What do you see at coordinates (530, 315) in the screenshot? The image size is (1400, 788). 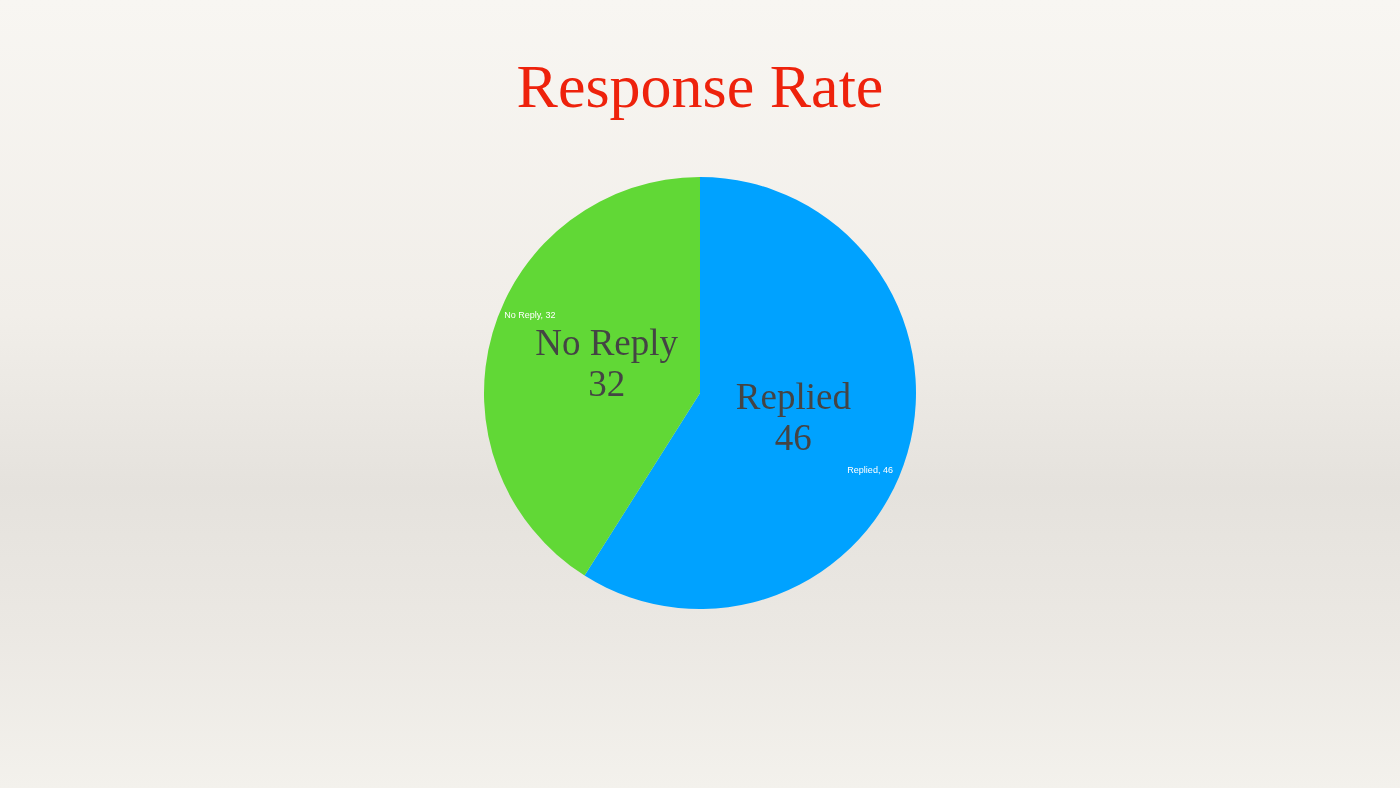 I see `text: No Reply, 32` at bounding box center [530, 315].